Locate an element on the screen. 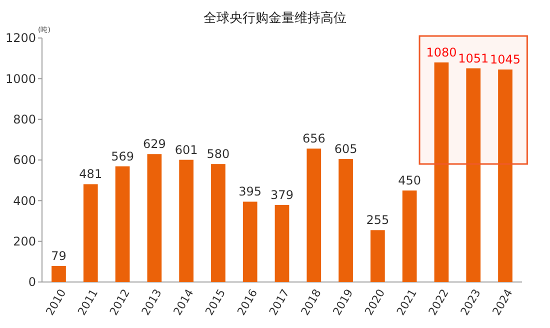 The width and height of the screenshot is (550, 328). y-tick-label: 1200 is located at coordinates (20, 38).